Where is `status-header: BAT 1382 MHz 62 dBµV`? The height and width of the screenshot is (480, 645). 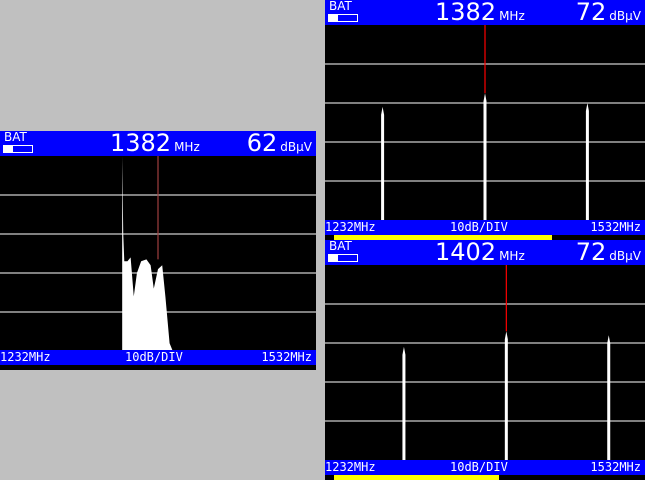
status-header: BAT 1382 MHz 62 dBµV is located at coordinates (158, 143).